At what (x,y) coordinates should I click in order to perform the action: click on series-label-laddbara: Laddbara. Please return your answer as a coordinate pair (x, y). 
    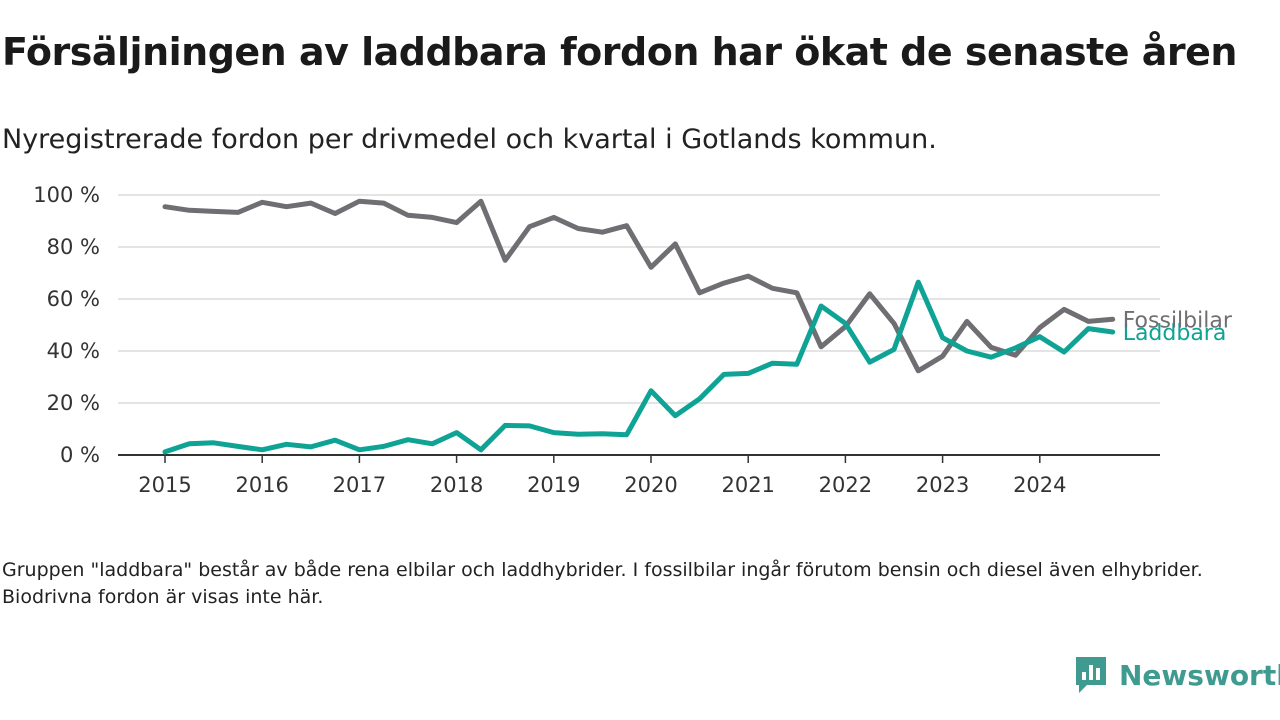
    Looking at the image, I should click on (1175, 333).